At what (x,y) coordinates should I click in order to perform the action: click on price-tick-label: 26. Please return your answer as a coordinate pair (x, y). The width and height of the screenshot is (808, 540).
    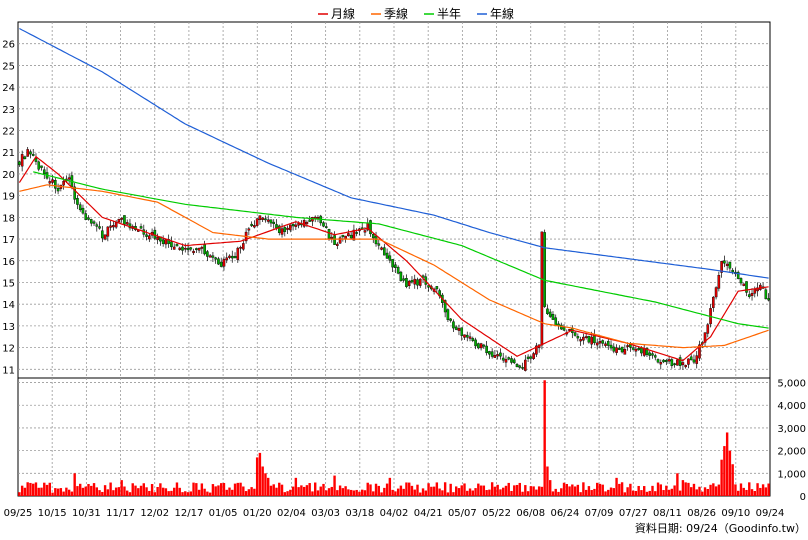
    Looking at the image, I should click on (8, 45).